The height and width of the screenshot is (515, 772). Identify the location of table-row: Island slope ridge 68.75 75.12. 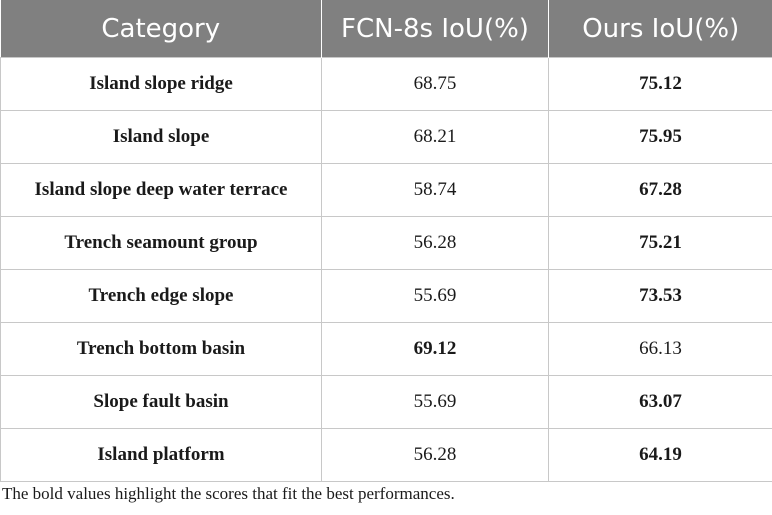
(386, 84).